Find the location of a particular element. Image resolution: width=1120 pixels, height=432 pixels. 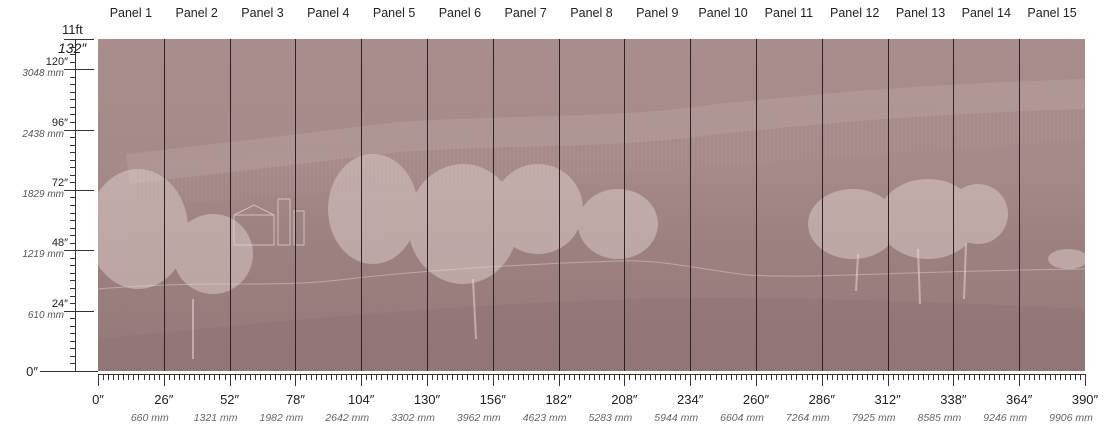

panel-label: Panel 15 is located at coordinates (1052, 13).